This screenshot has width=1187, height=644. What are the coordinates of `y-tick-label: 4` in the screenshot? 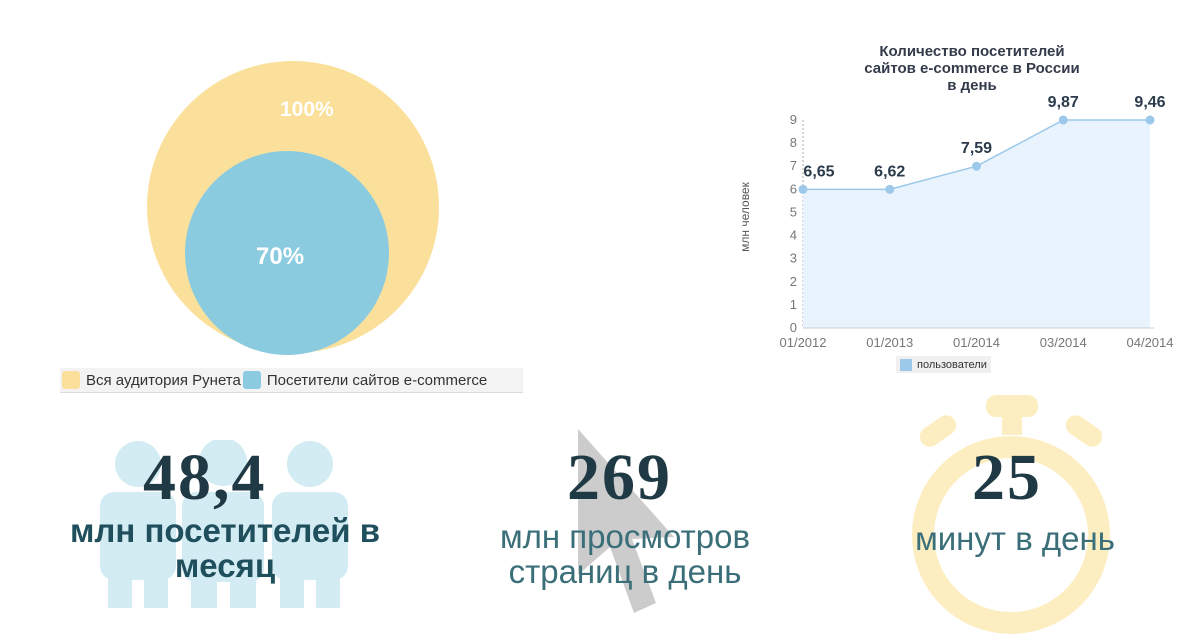 It's located at (793, 235).